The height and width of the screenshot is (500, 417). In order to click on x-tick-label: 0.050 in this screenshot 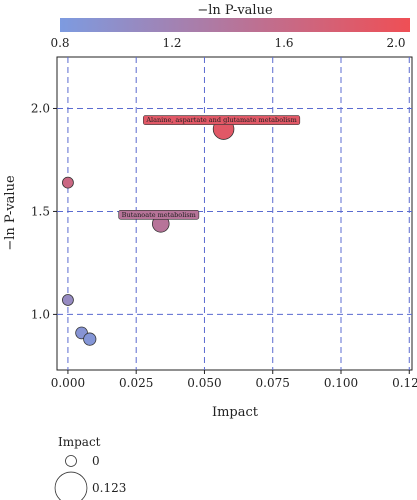, I will do `click(204, 383)`.